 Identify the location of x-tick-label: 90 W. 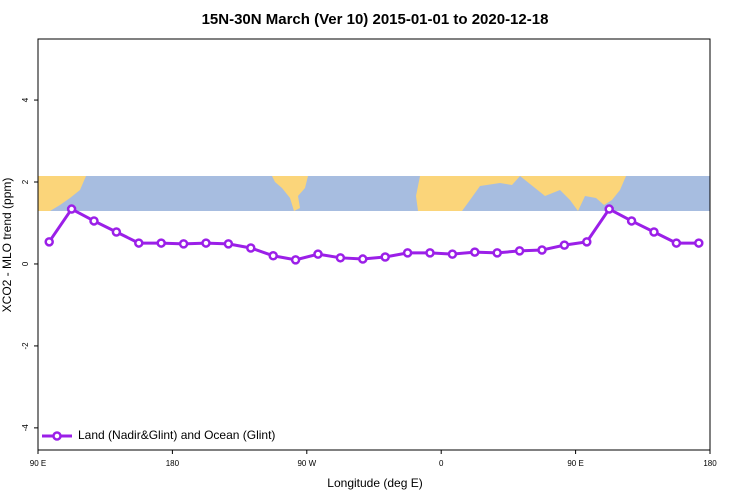
(306, 463).